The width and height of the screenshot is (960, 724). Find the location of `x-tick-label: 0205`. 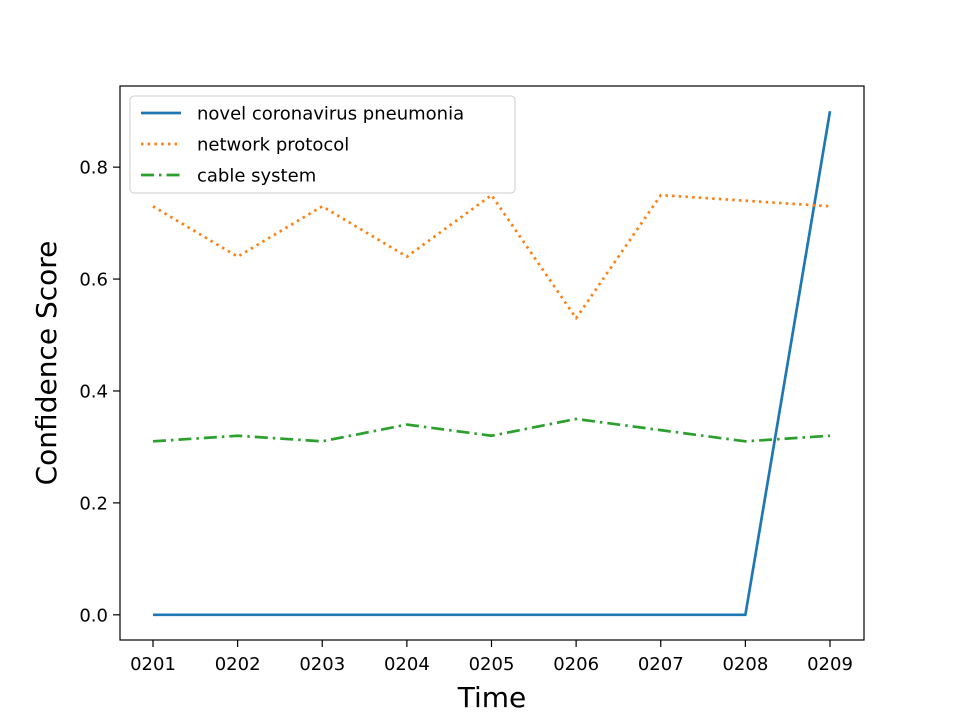

x-tick-label: 0205 is located at coordinates (492, 664).